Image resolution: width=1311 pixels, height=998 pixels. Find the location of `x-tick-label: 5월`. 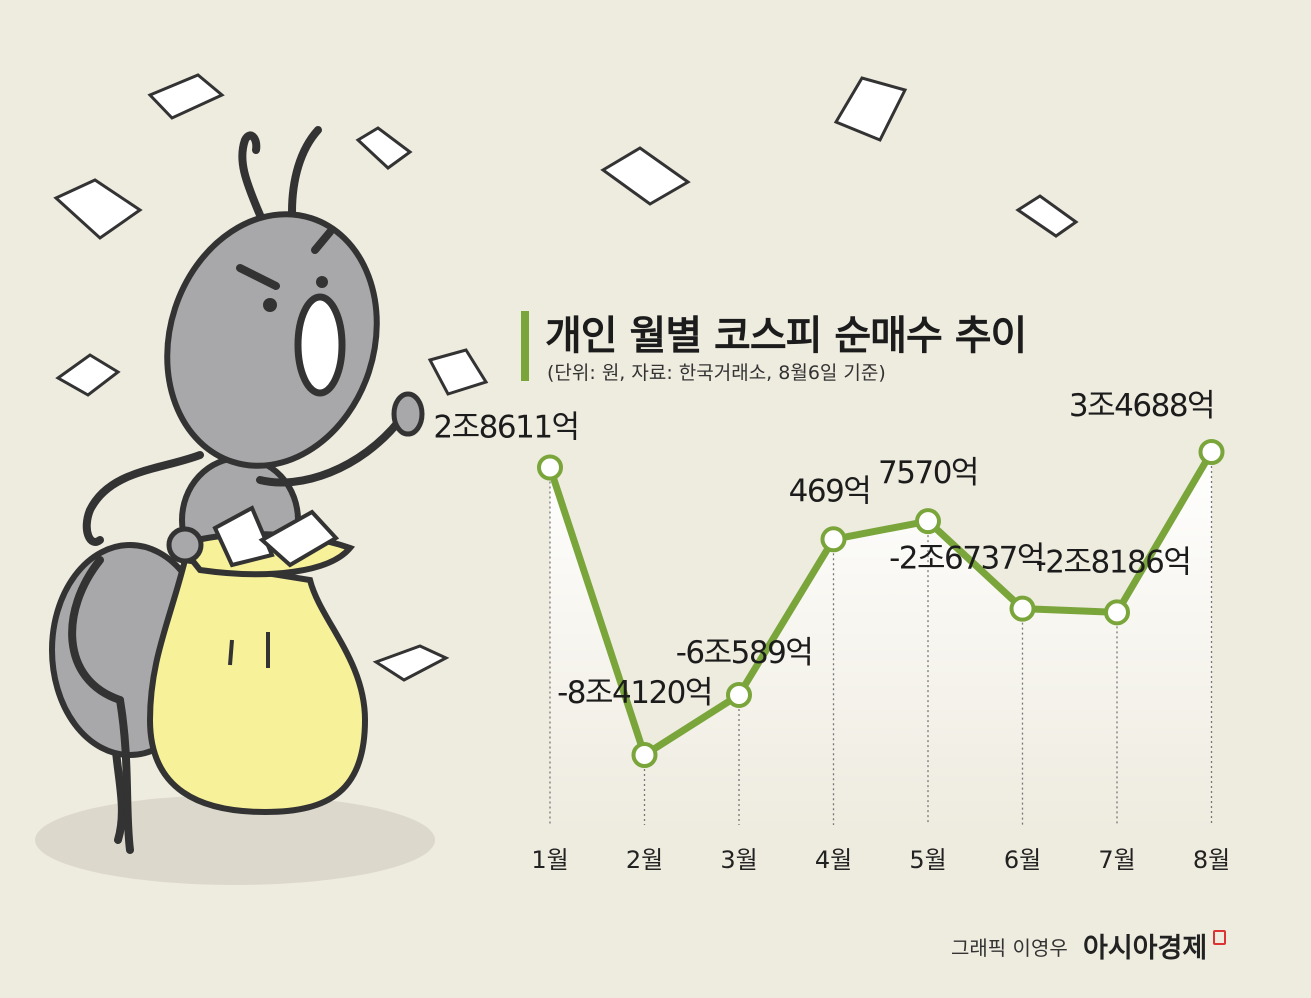

x-tick-label: 5월 is located at coordinates (927, 860).